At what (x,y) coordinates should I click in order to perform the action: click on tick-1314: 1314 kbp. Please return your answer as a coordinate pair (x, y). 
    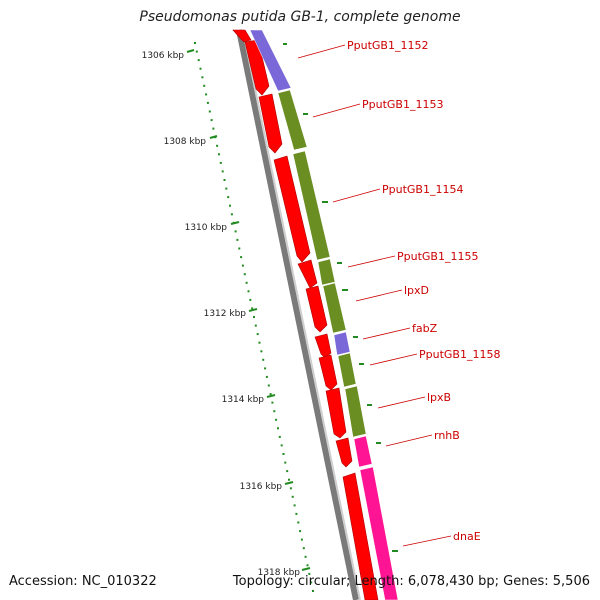
    Looking at the image, I should click on (249, 399).